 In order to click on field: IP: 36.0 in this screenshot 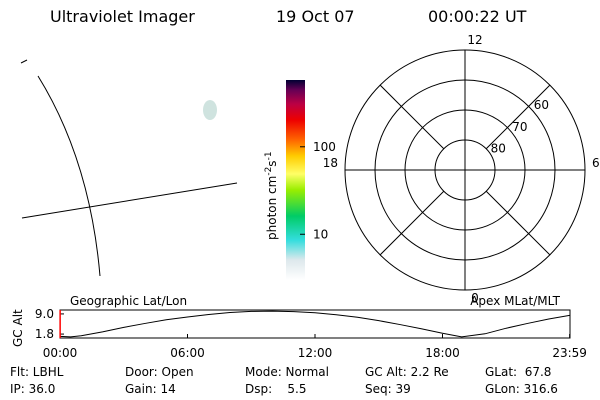, I will do `click(32, 389)`.